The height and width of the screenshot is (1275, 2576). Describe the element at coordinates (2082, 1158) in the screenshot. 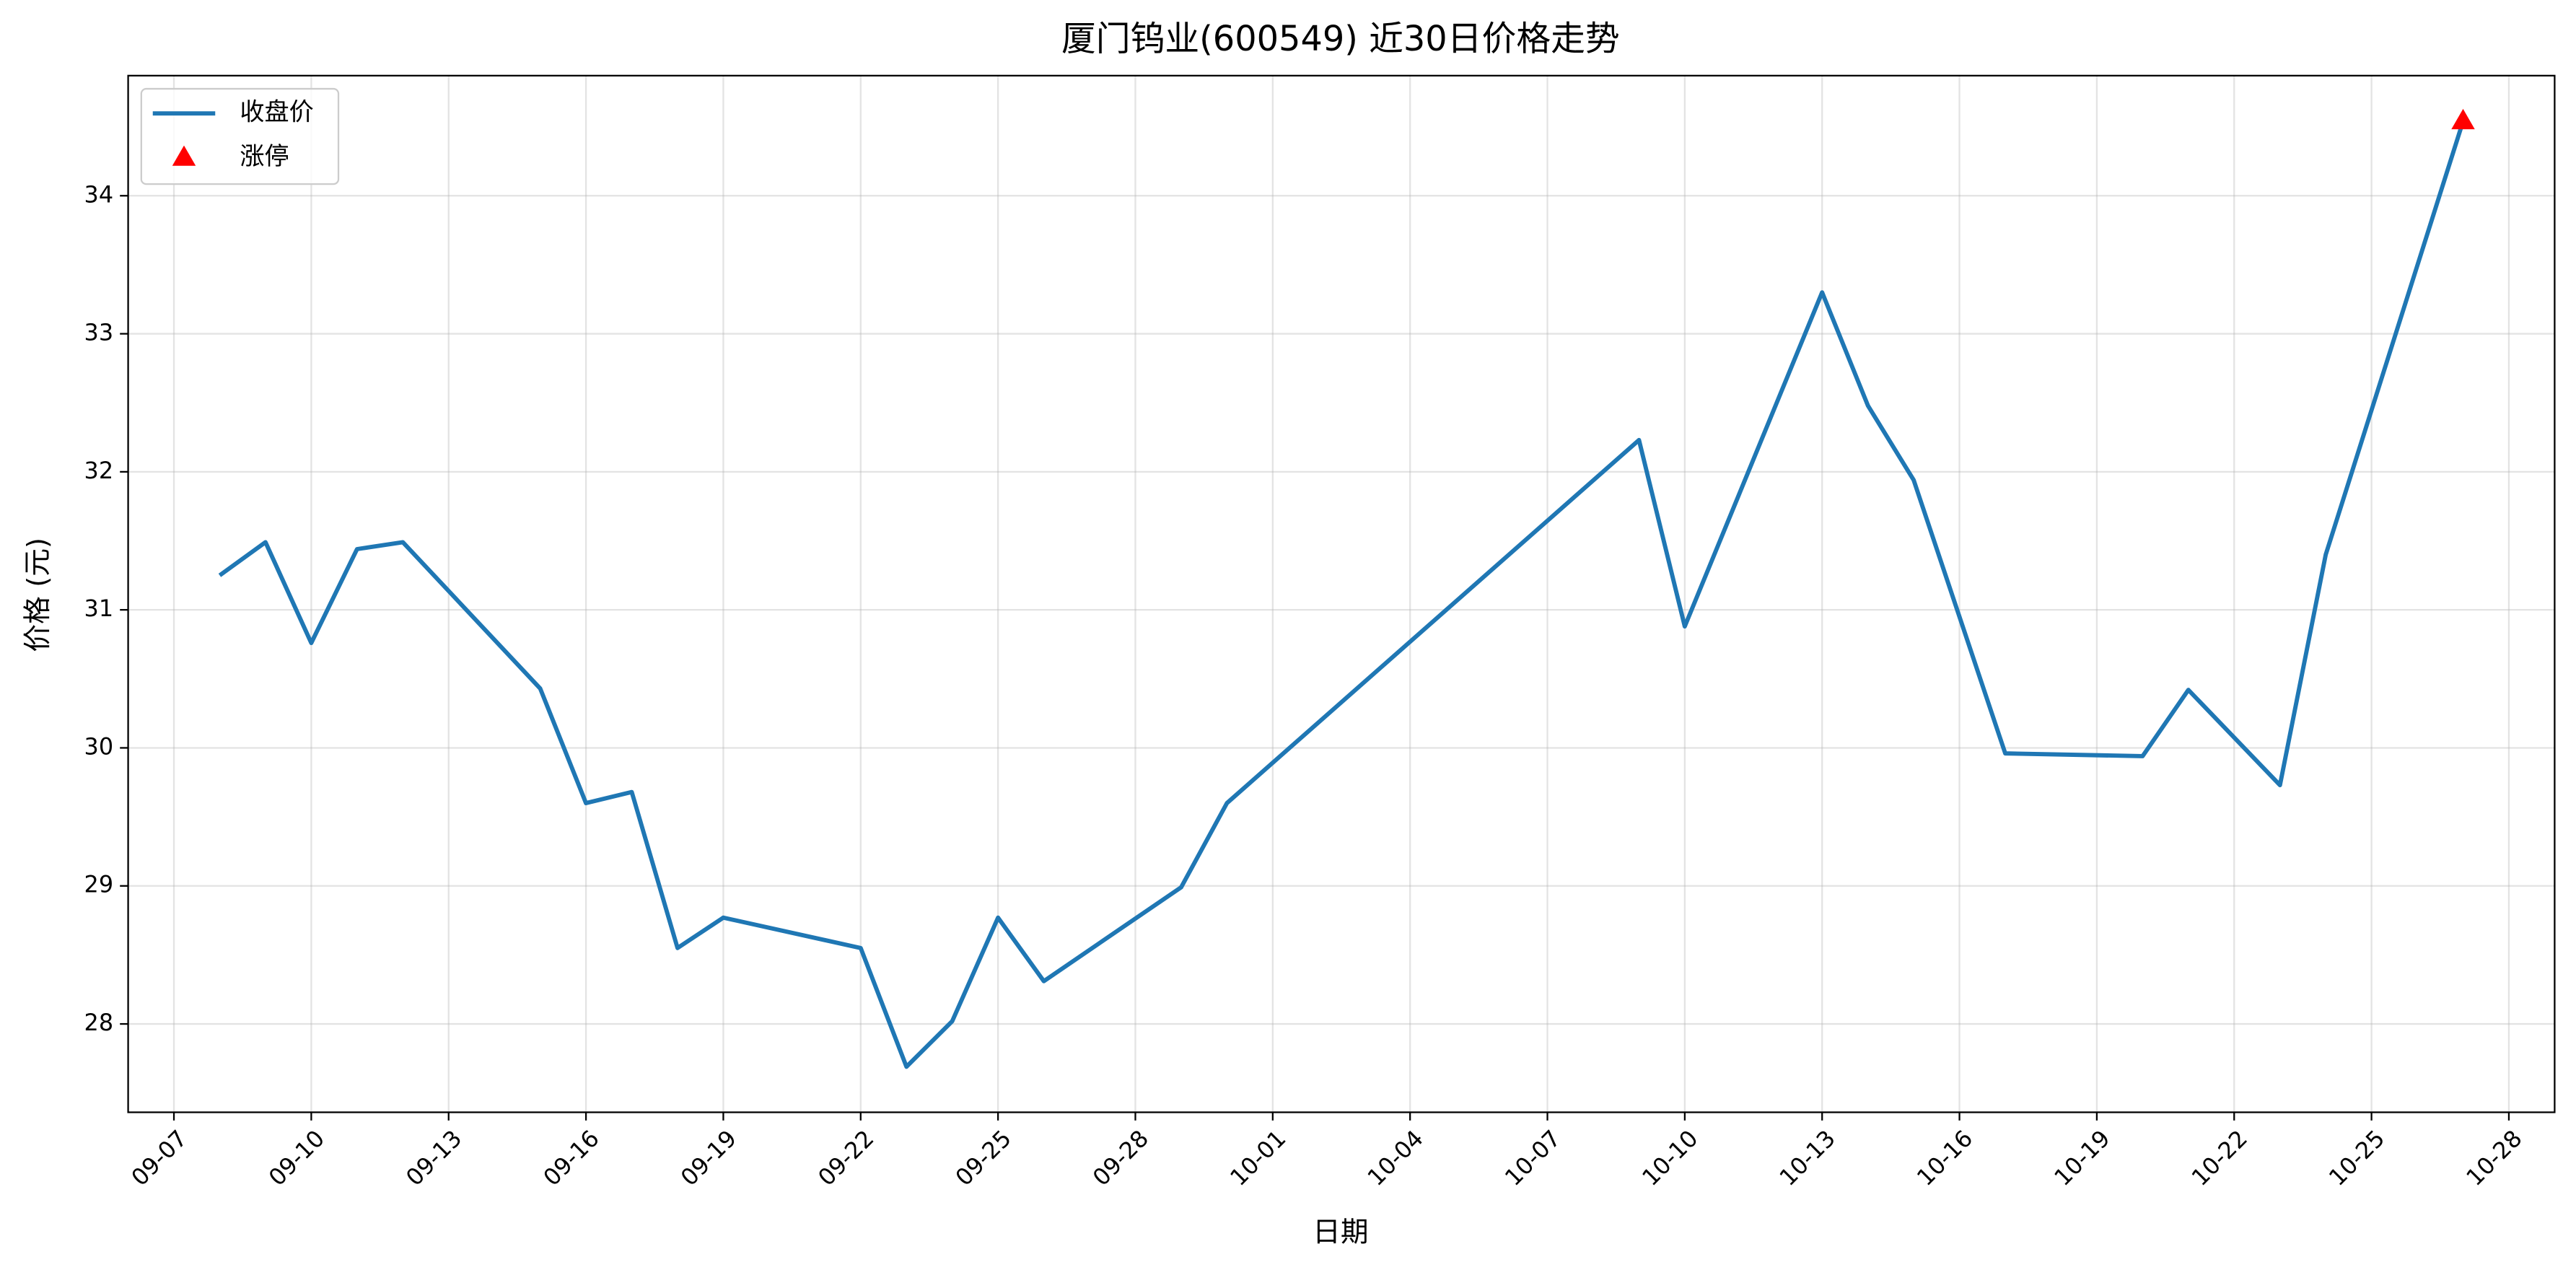

I see `x-tick-label: 10-19` at that location.